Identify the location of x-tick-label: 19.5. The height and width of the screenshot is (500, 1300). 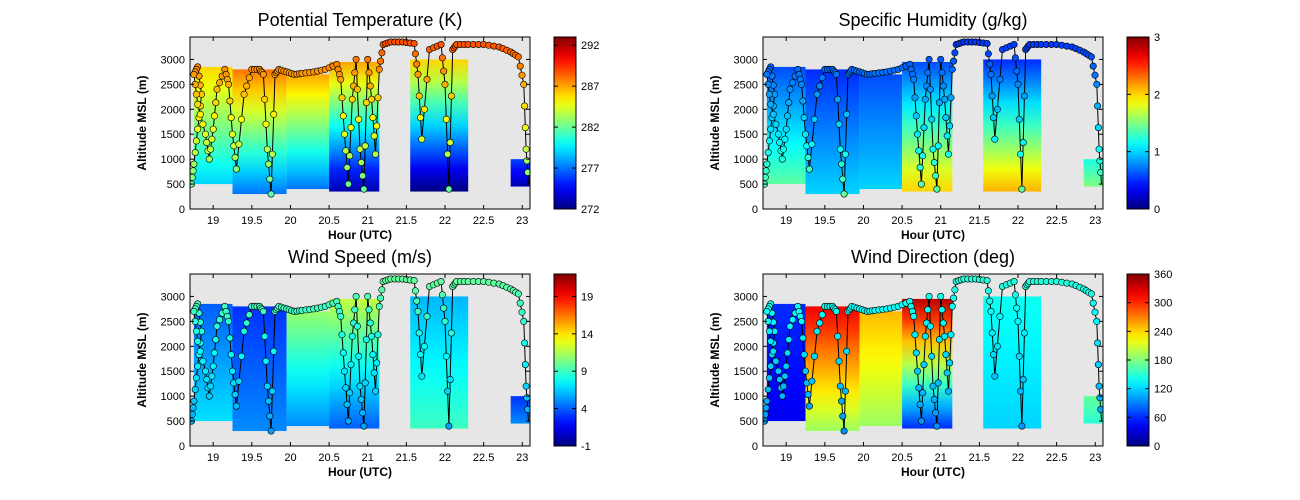
(824, 221).